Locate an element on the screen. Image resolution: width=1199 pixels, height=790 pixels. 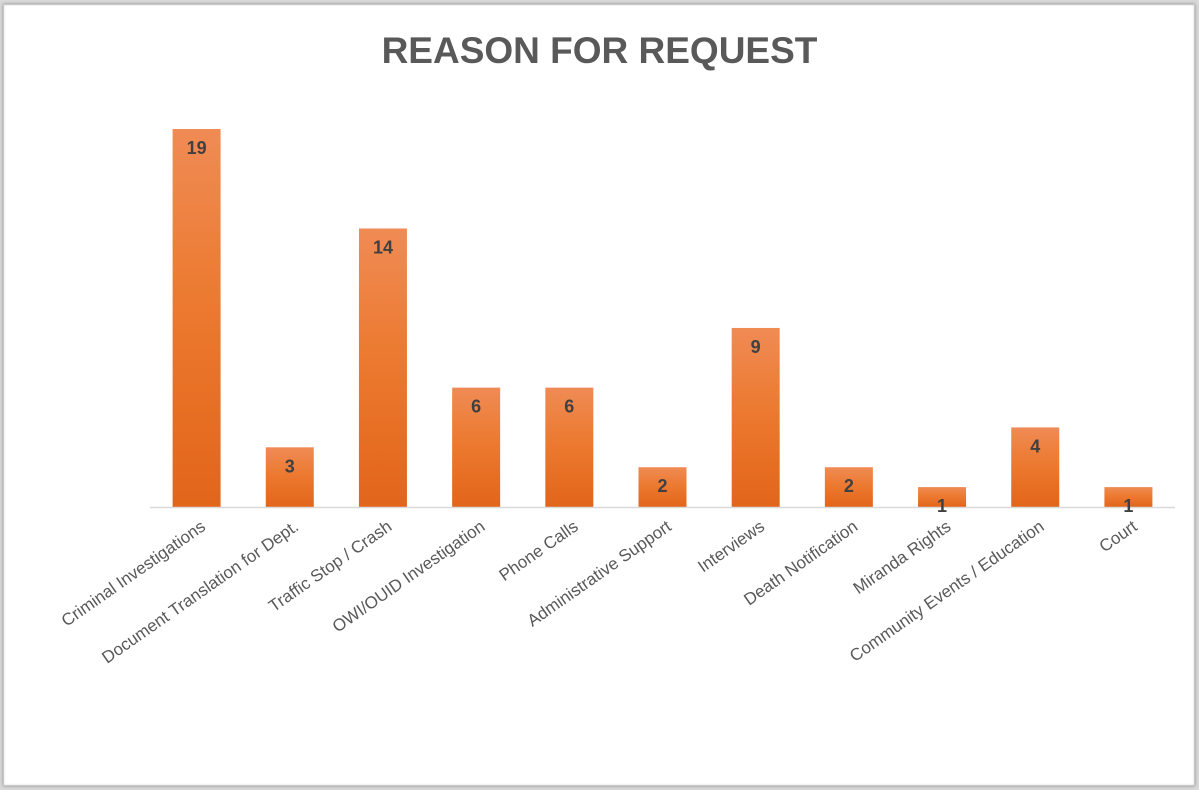
x-tick-label-1: Document Translation for Dept. is located at coordinates (200, 592).